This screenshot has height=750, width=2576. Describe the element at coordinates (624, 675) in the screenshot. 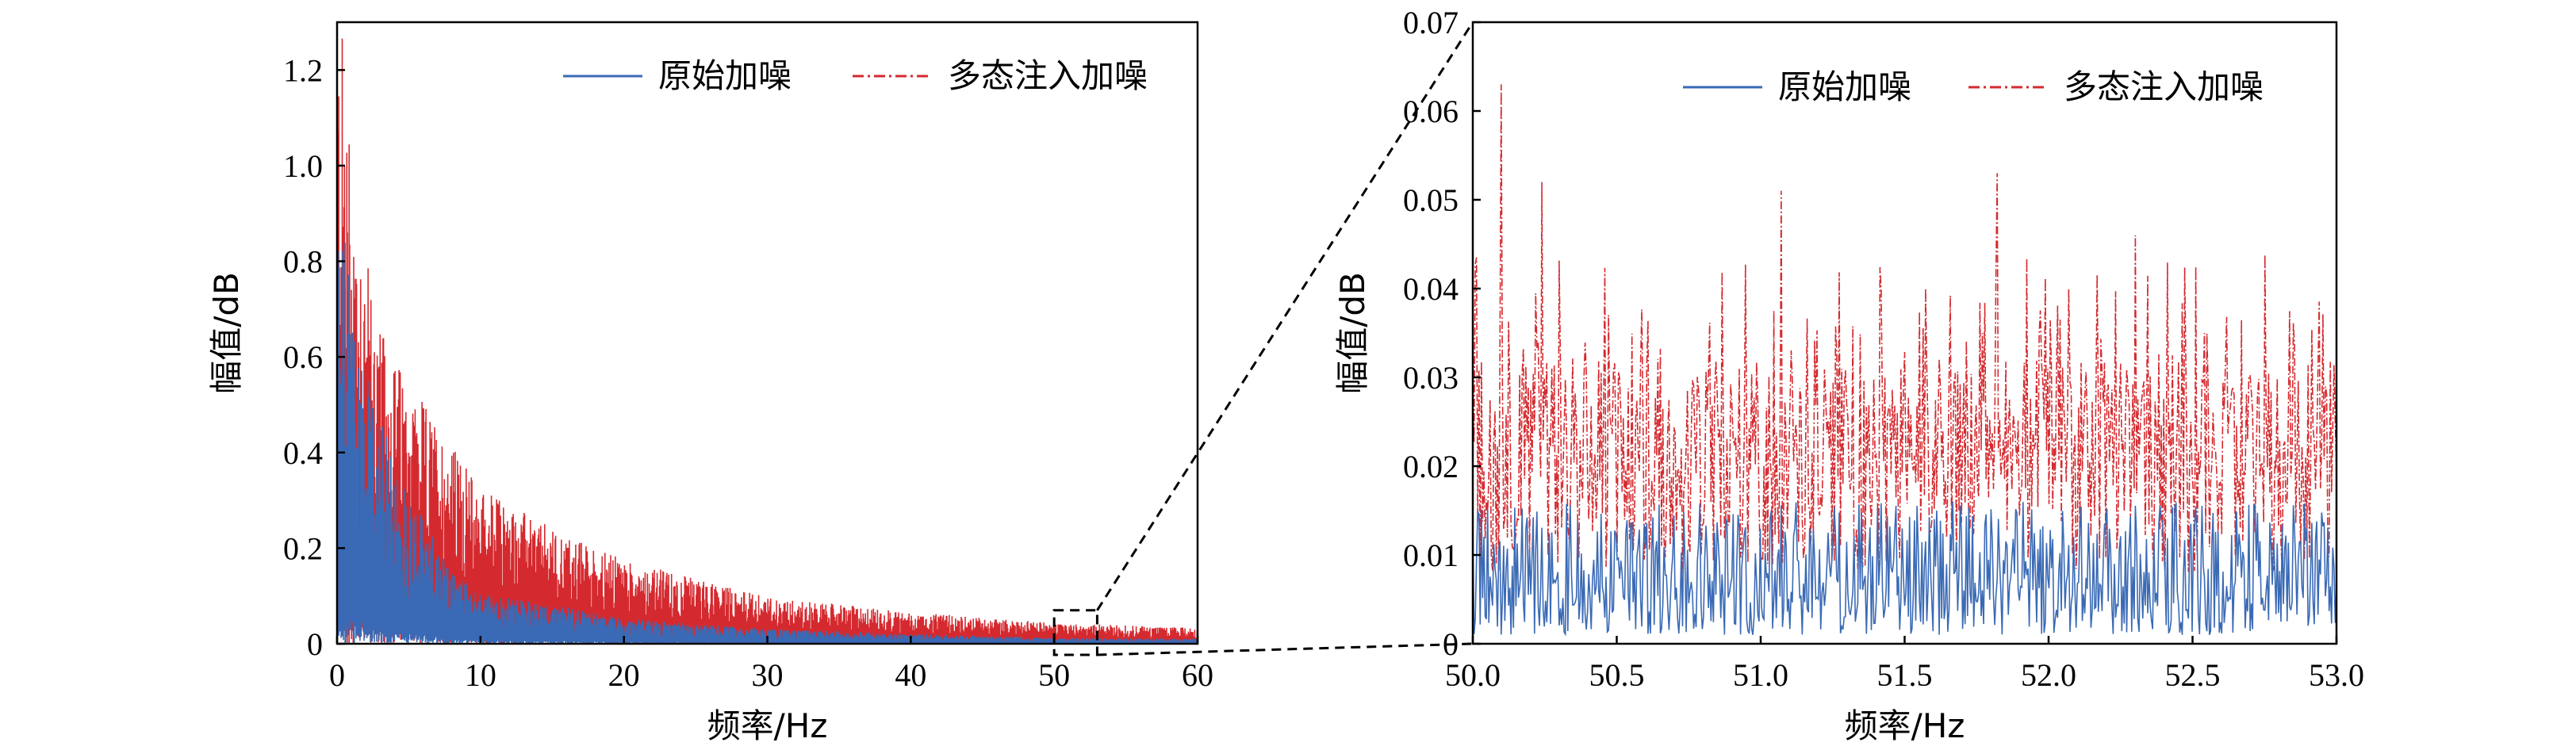

I see `left-x-tick-label: 20` at that location.